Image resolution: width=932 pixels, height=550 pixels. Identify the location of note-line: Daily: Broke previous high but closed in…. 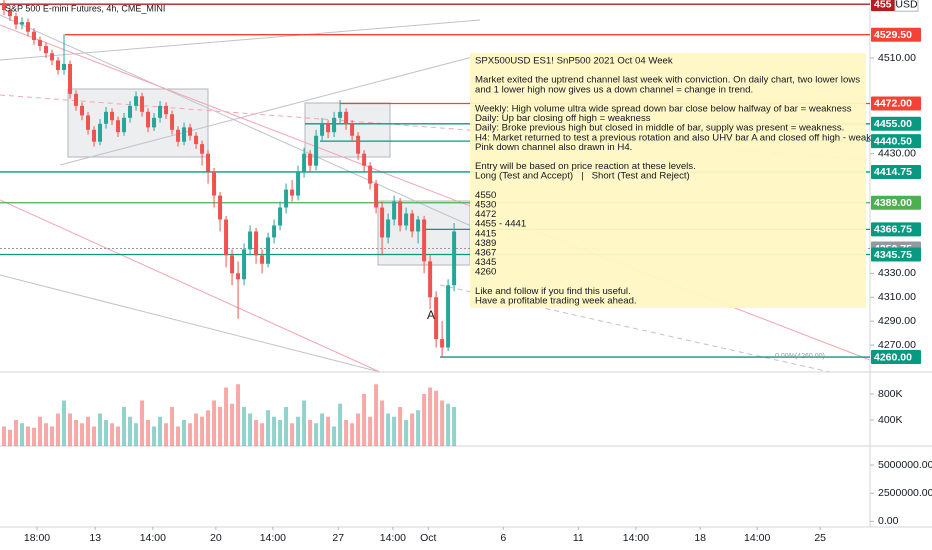
(659, 128).